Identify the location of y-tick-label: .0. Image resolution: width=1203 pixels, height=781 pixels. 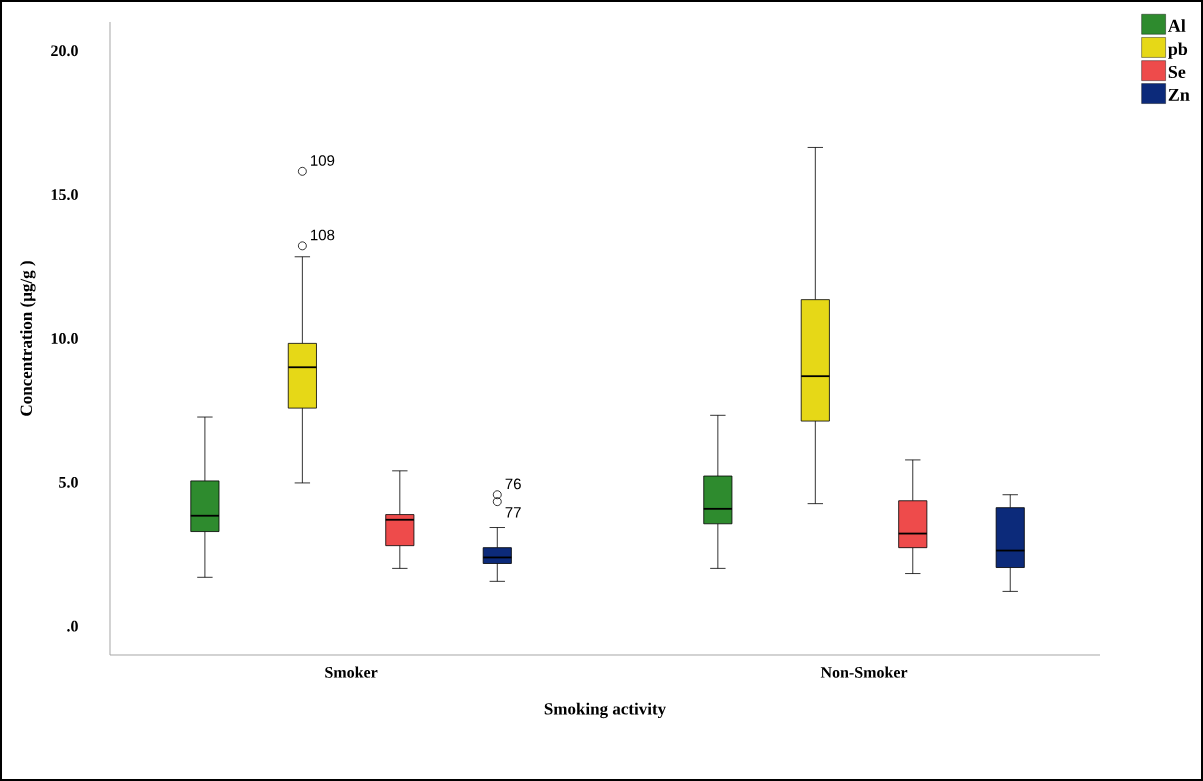
(72, 626).